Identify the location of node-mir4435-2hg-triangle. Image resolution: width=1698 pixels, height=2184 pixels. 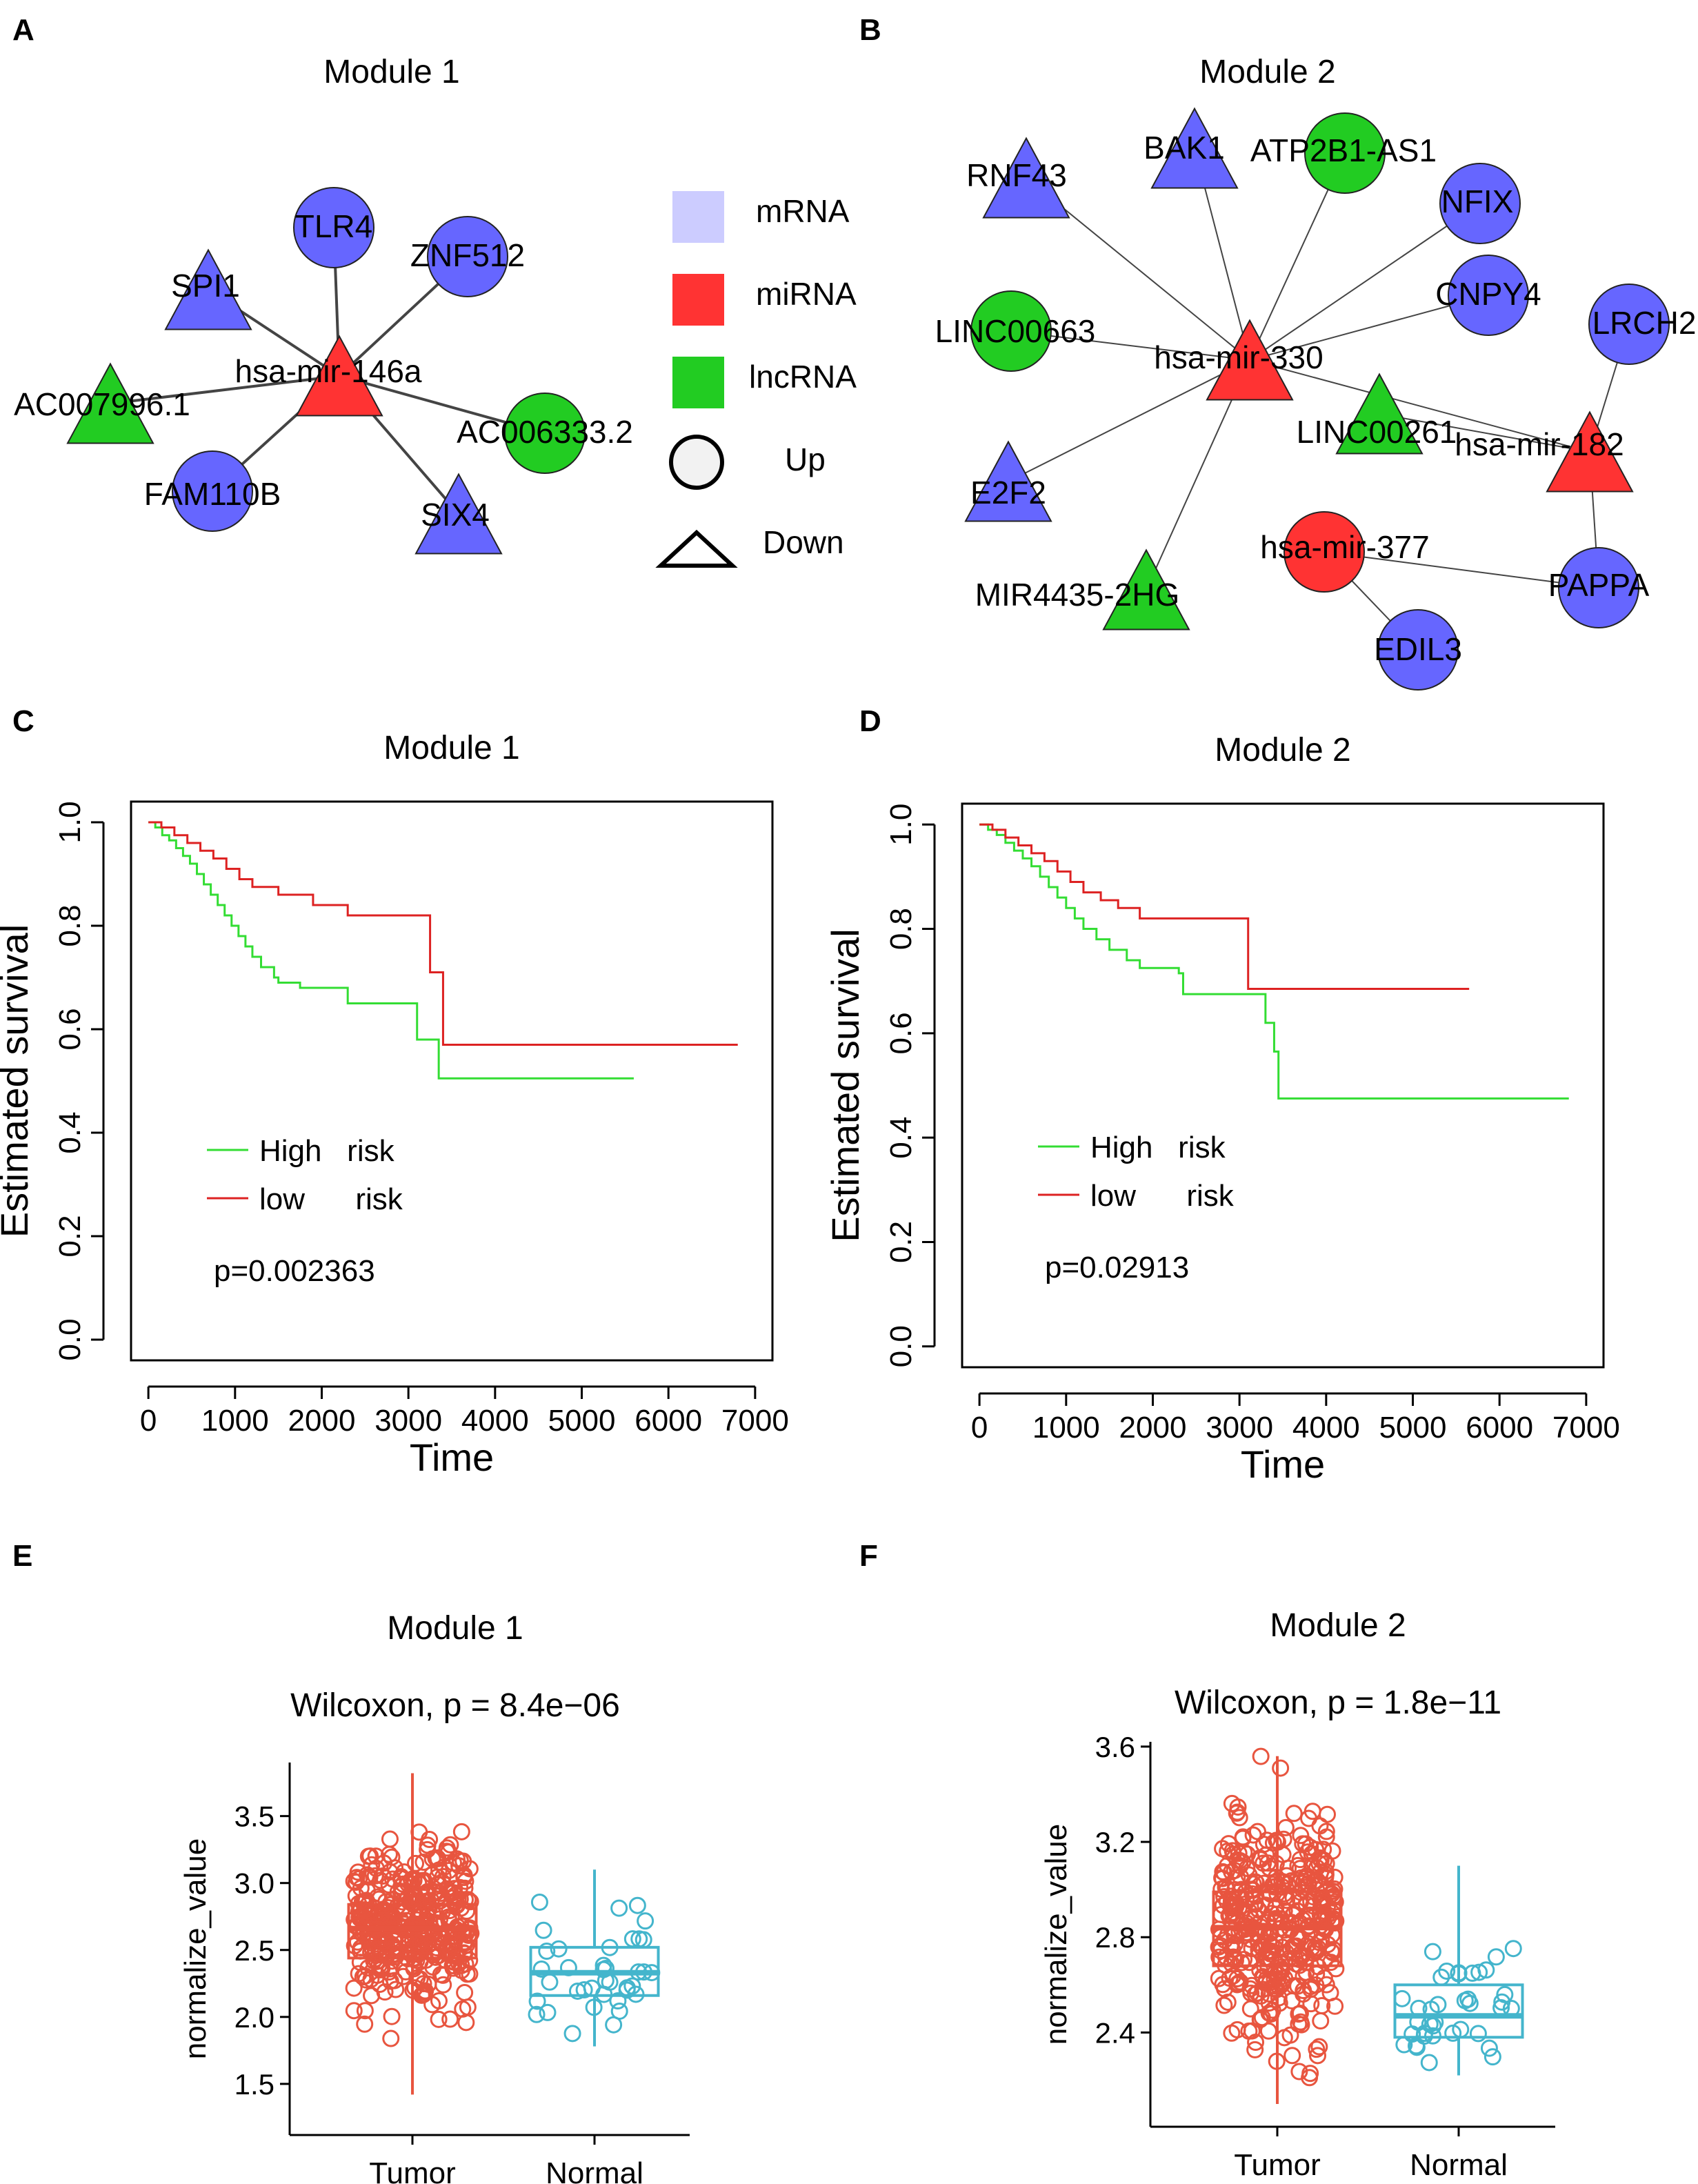
(1146, 589).